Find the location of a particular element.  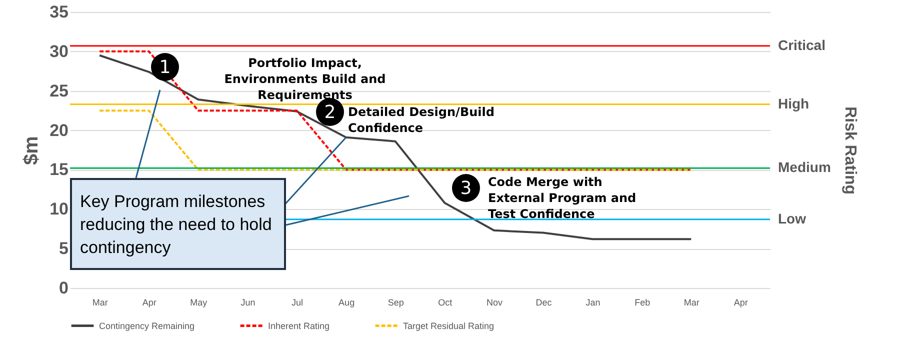

x-tick-label: Aug is located at coordinates (346, 303).